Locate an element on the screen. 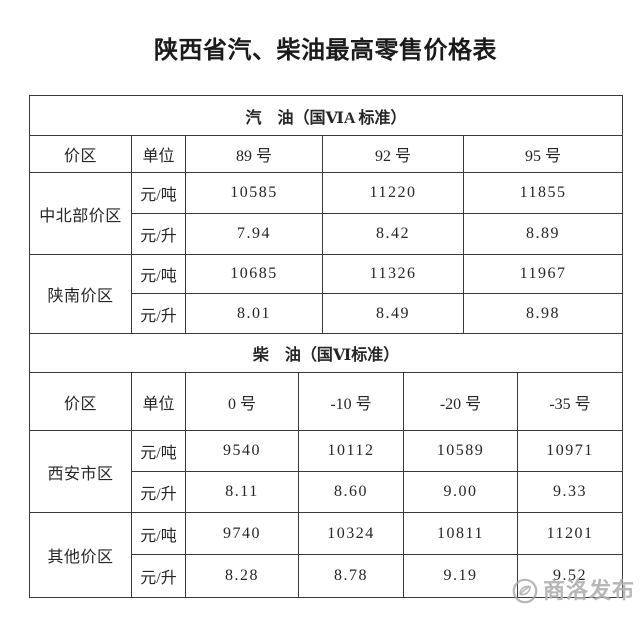 The width and height of the screenshot is (640, 617). gasoline-zone-name-central-north: 中北部价区 is located at coordinates (80, 213).